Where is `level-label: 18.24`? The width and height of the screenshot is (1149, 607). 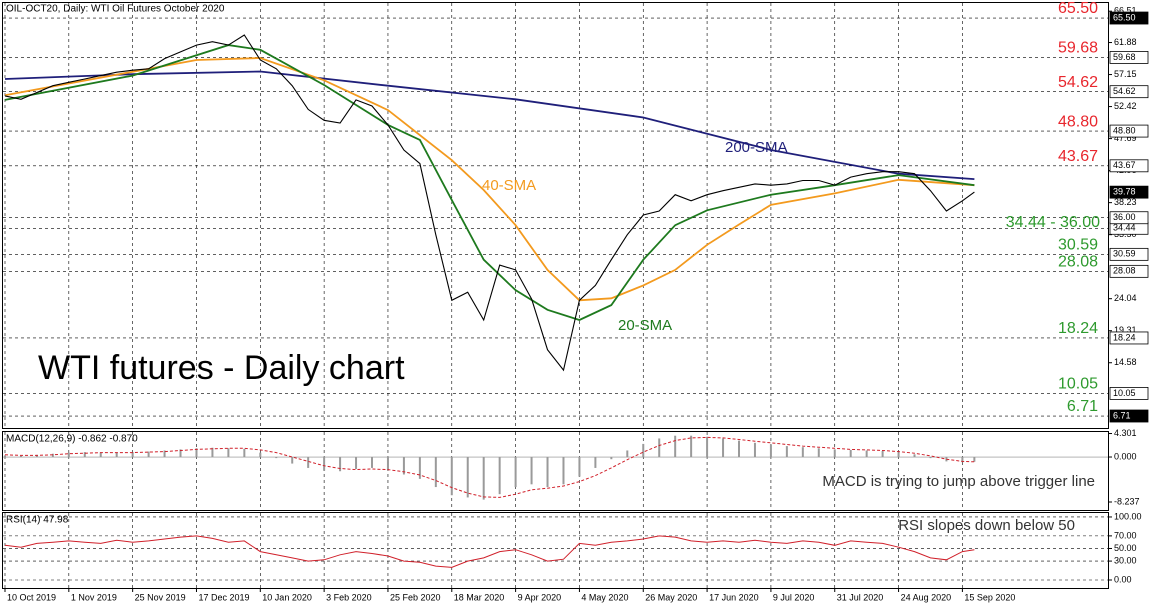
level-label: 18.24 is located at coordinates (1078, 328).